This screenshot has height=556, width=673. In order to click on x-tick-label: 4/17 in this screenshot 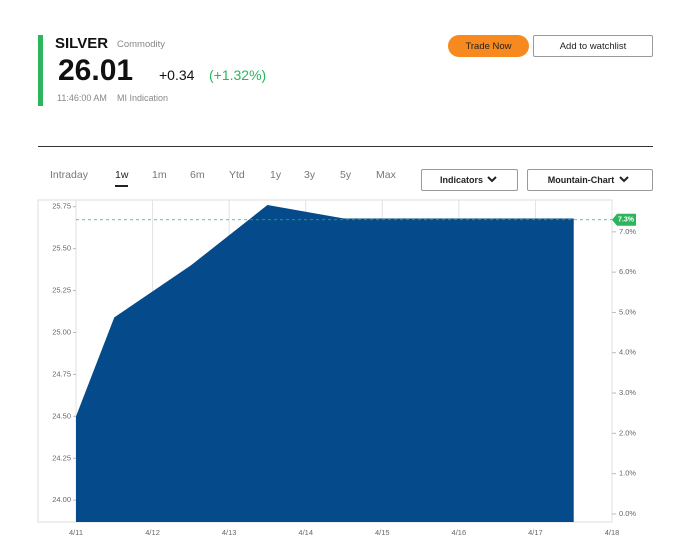, I will do `click(535, 532)`.